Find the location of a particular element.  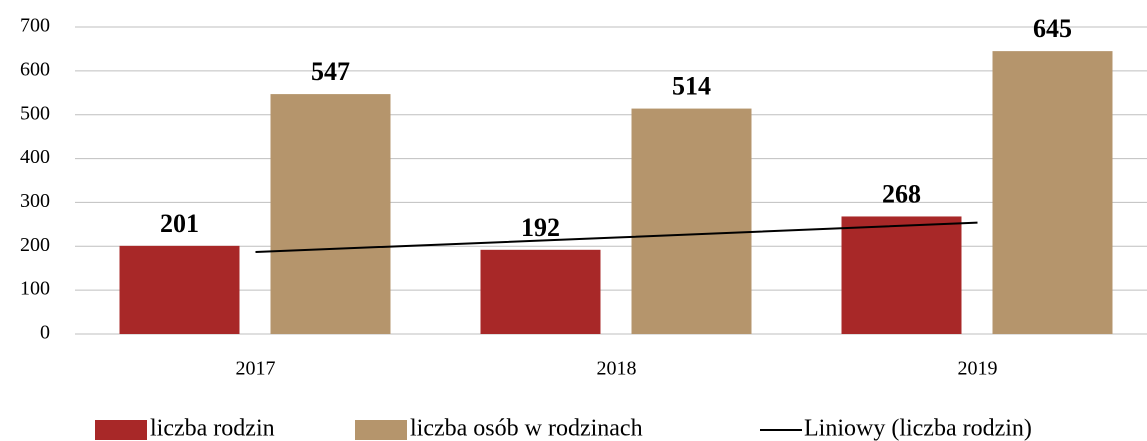

legend-label: liczba rodzin is located at coordinates (212, 428).